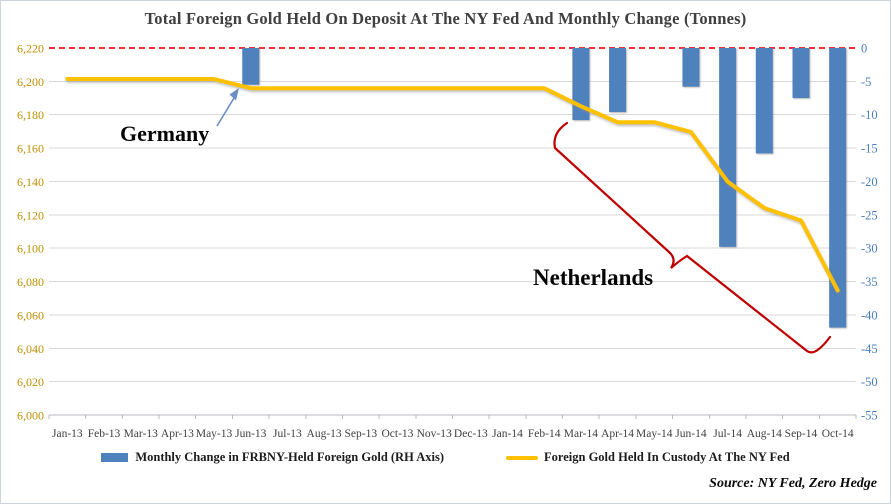 The height and width of the screenshot is (504, 891). I want to click on x-axis-label: Apr-13, so click(177, 434).